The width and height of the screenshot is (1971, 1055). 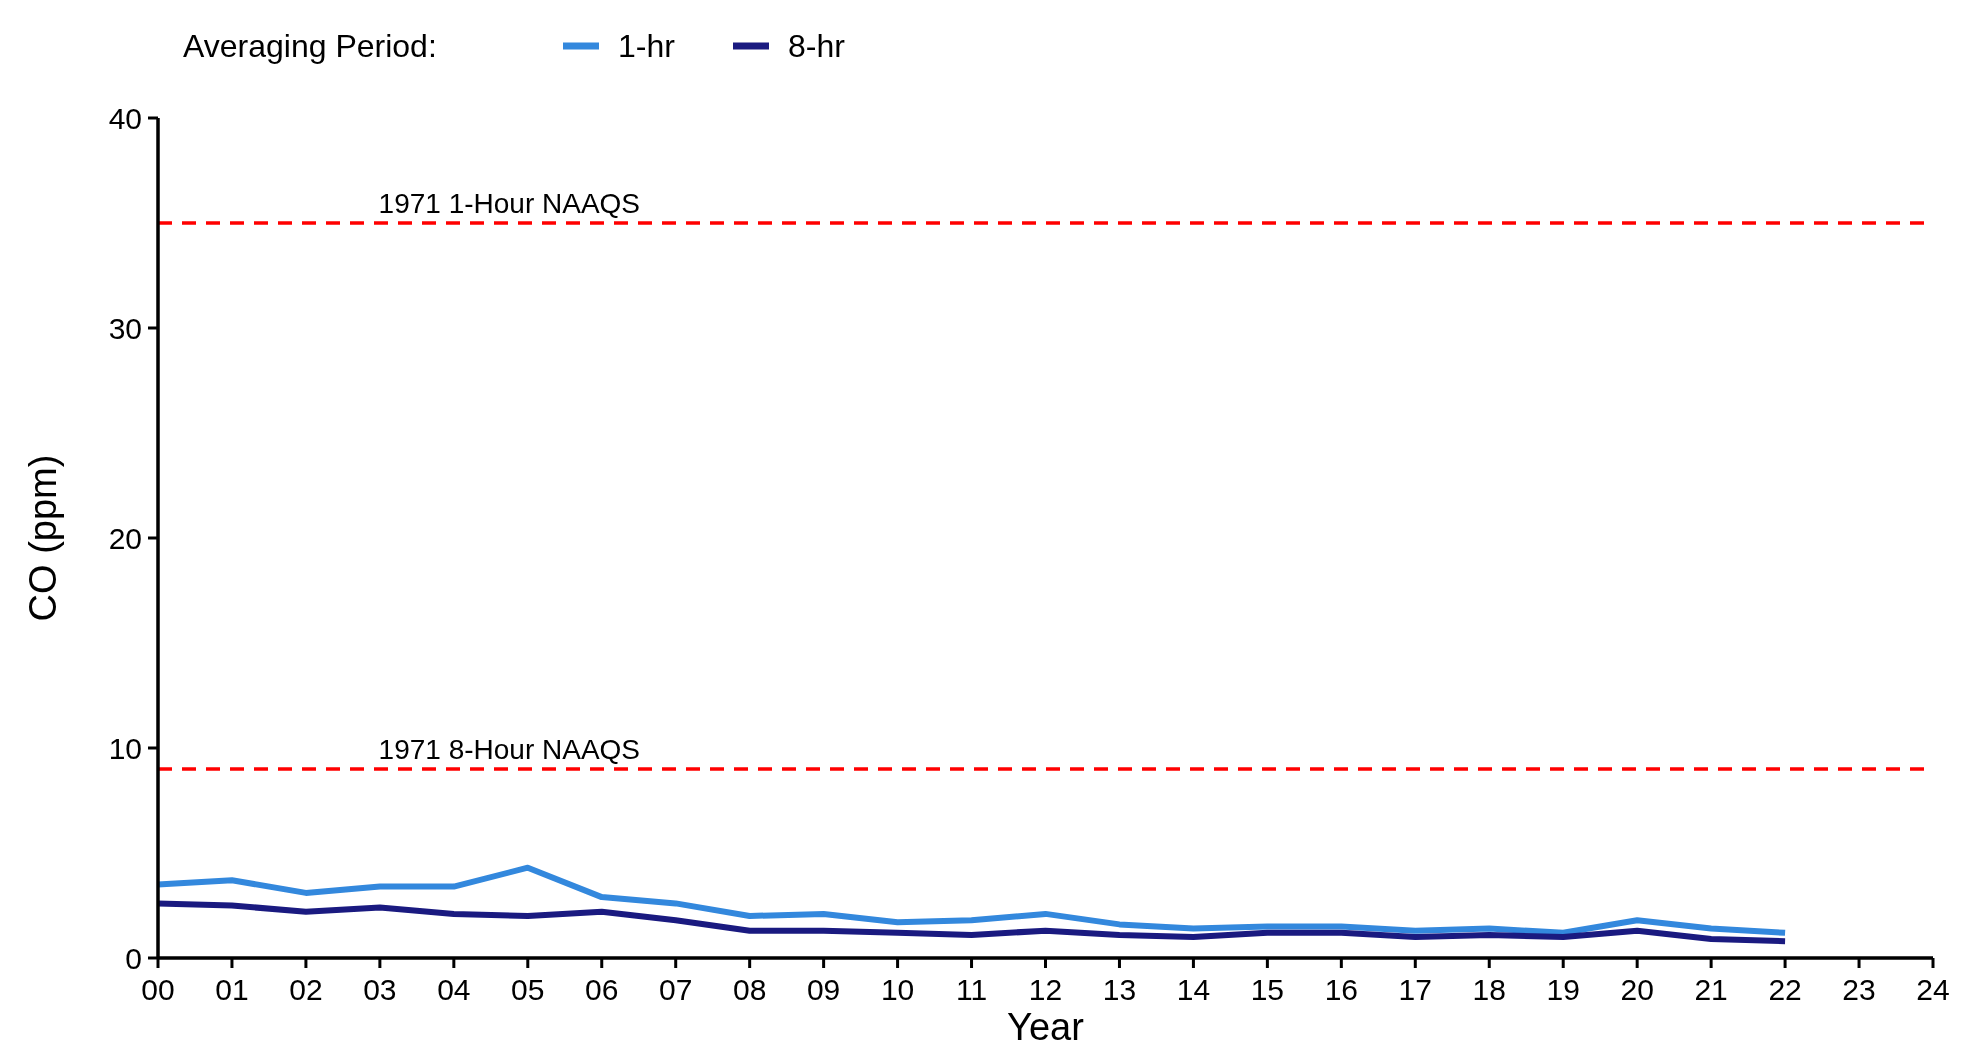 What do you see at coordinates (1119, 989) in the screenshot?
I see `x-tick-label: 13` at bounding box center [1119, 989].